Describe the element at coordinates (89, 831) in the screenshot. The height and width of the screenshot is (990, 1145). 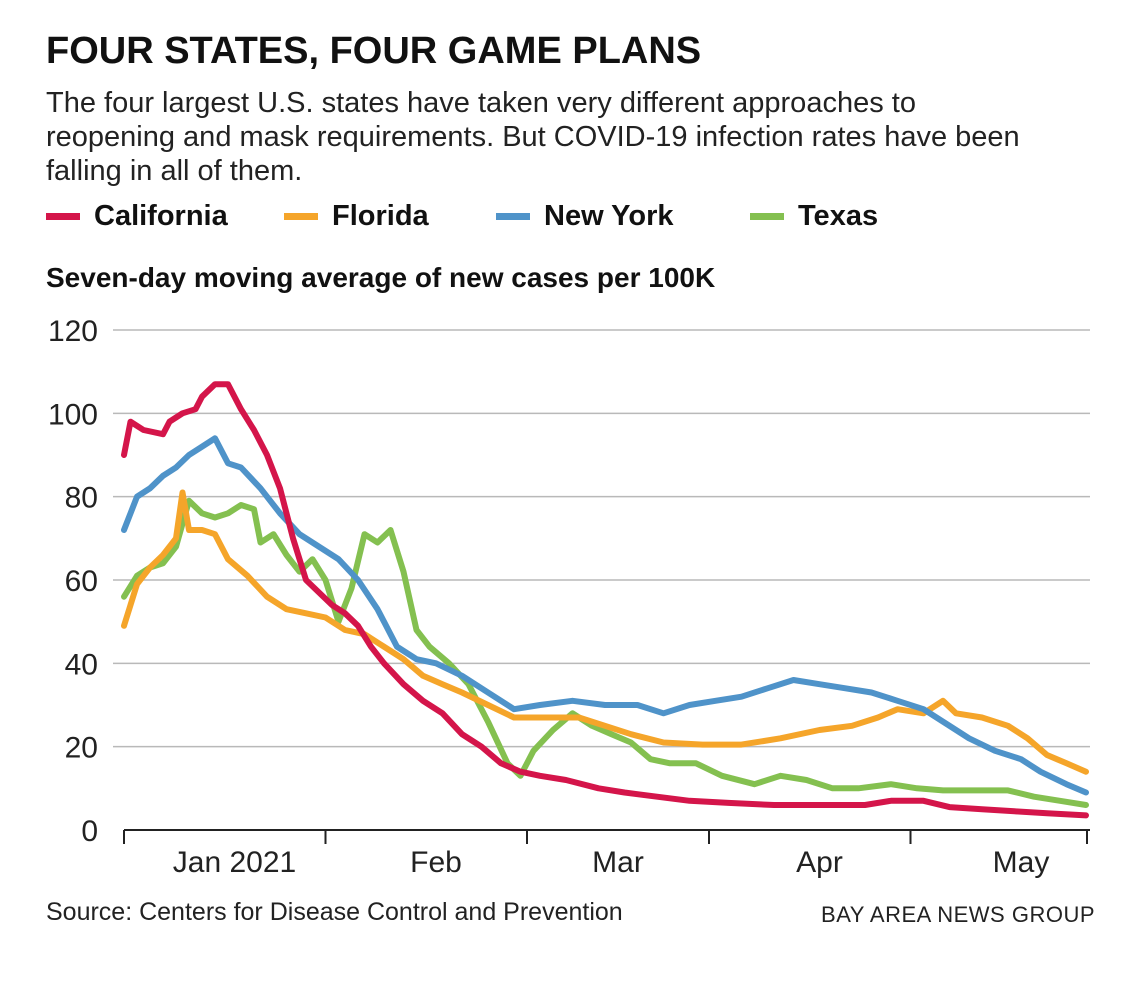
I see `y-tick-label: 0` at that location.